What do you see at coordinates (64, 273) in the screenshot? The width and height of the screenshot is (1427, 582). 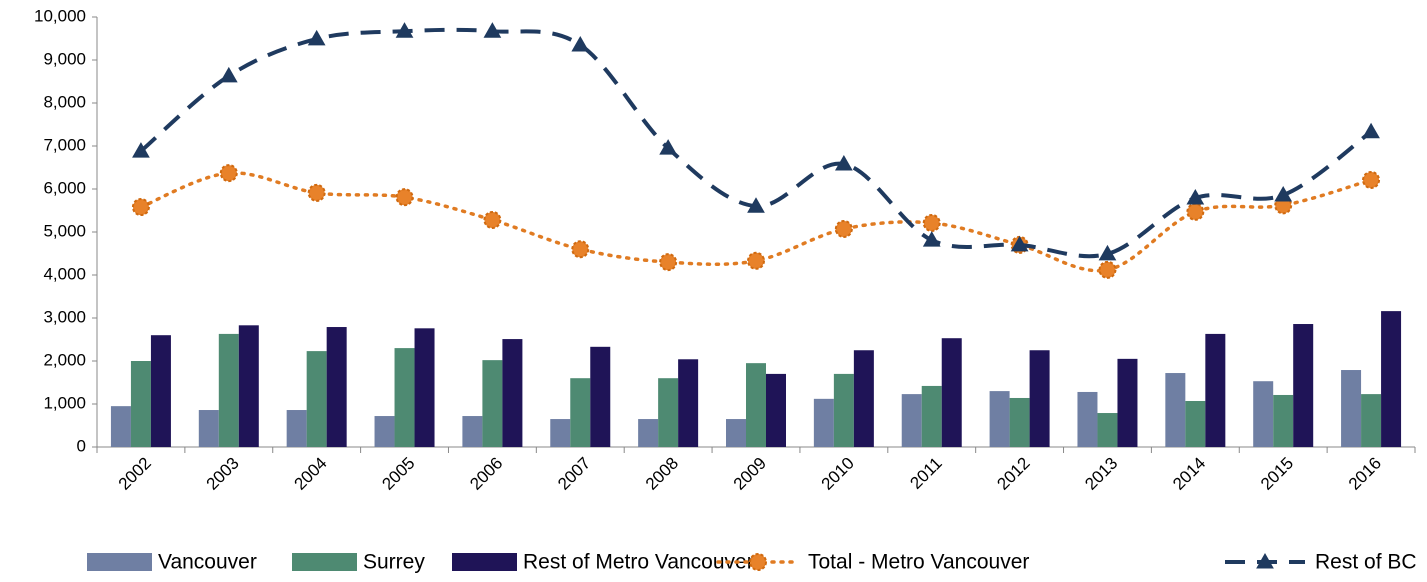 I see `y-tick-label: 4,000` at bounding box center [64, 273].